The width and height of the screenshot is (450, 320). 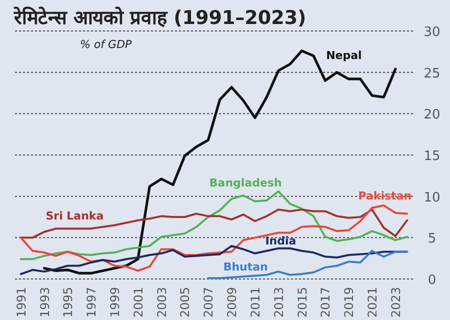 I want to click on x-tick-label: 1993, so click(x=45, y=302).